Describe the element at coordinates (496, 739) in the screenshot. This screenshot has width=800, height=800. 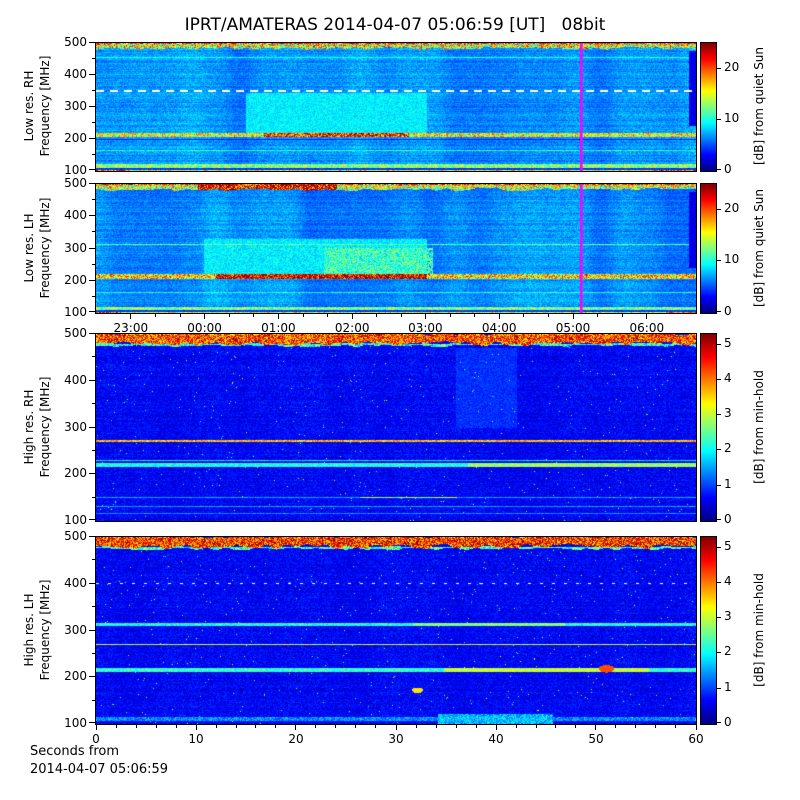
I see `x-tick-label: 40` at that location.